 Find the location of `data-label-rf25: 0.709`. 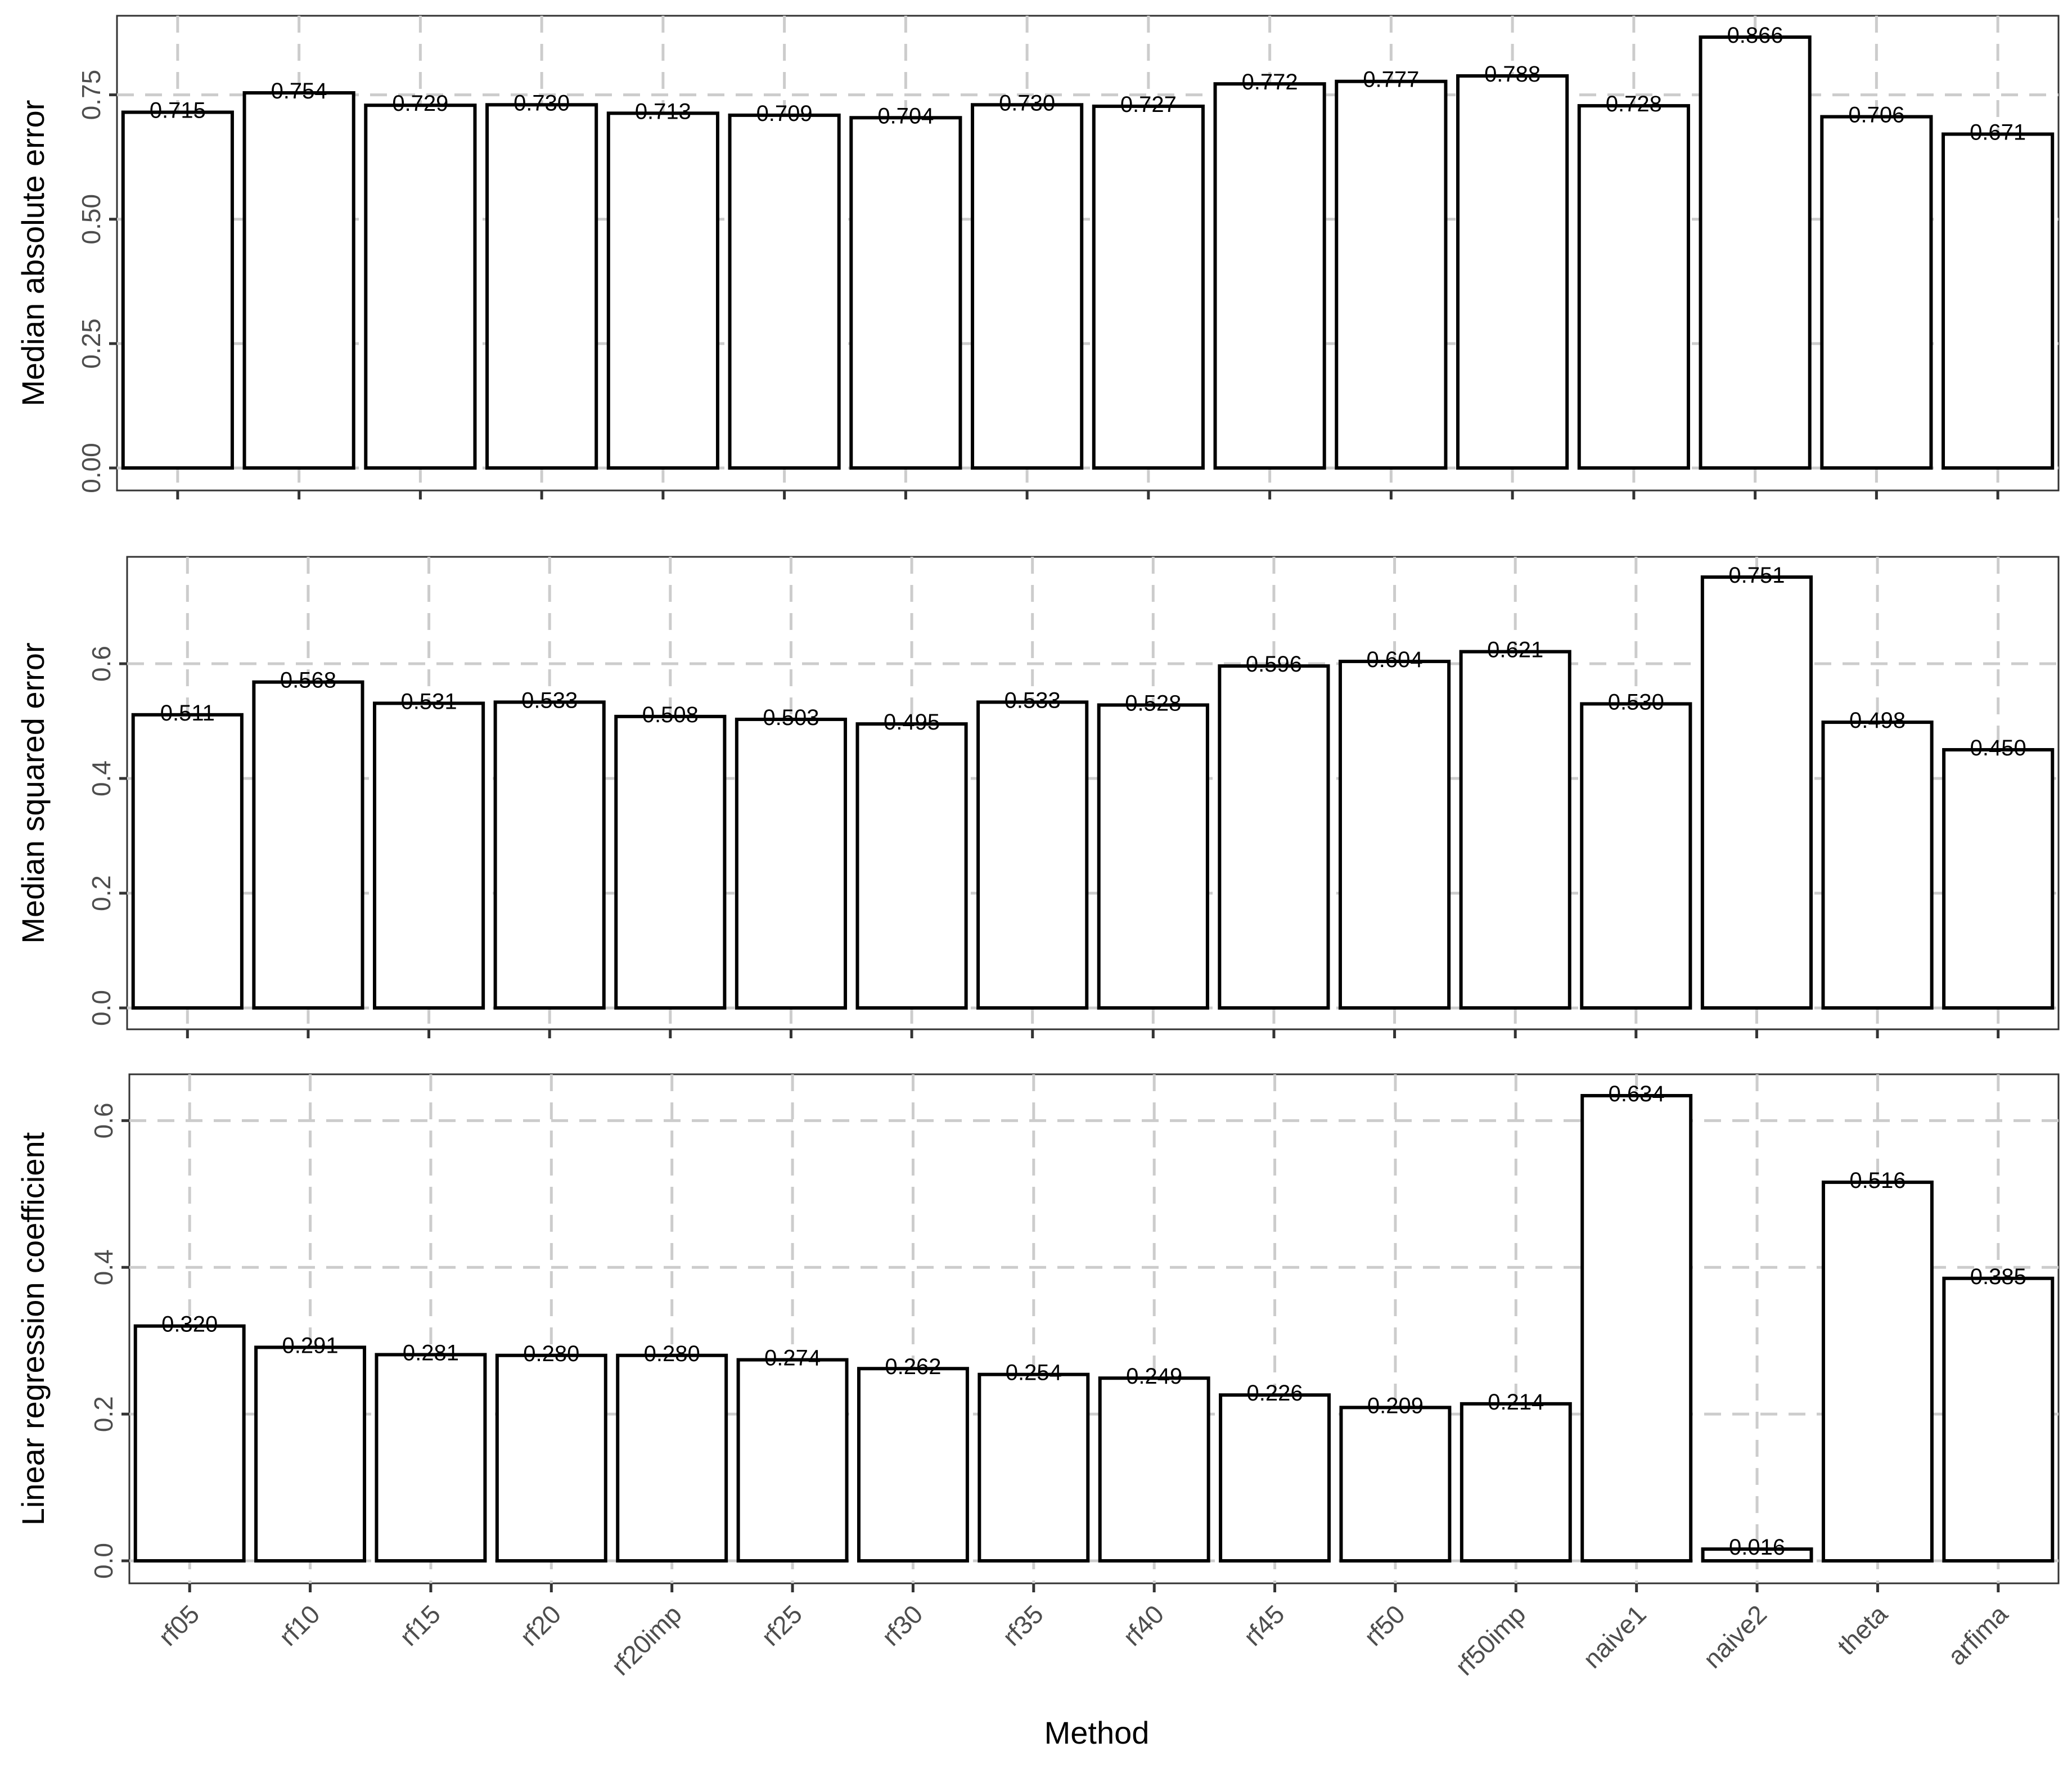

data-label-rf25: 0.709 is located at coordinates (785, 113).